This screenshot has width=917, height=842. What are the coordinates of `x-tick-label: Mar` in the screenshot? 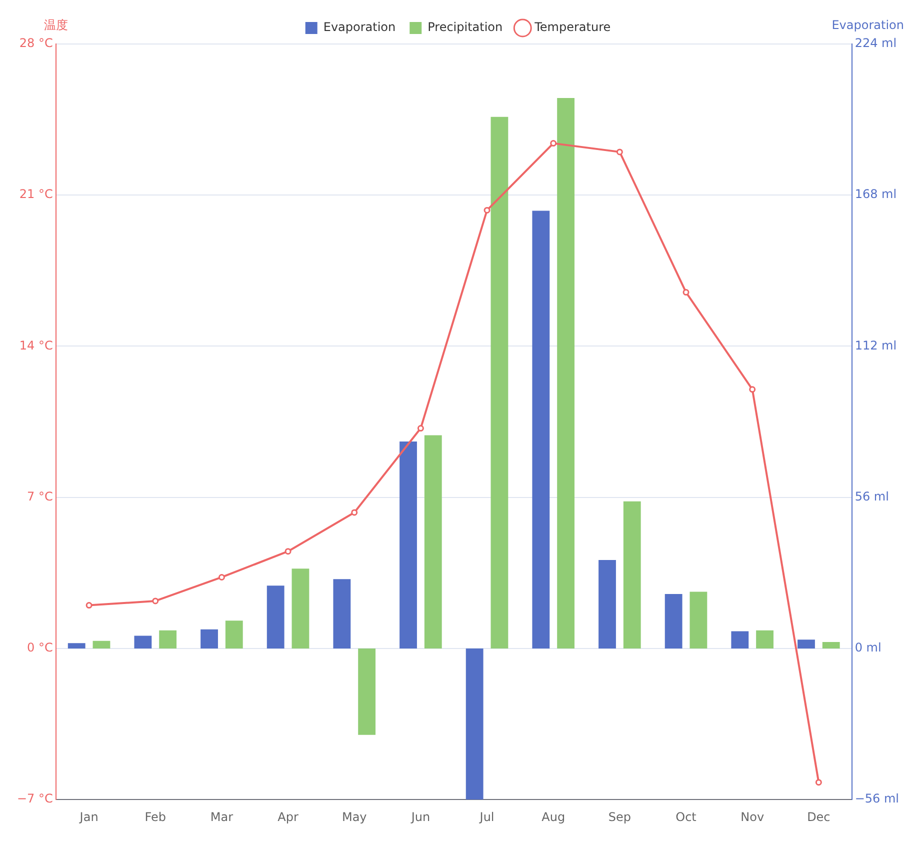 It's located at (222, 817).